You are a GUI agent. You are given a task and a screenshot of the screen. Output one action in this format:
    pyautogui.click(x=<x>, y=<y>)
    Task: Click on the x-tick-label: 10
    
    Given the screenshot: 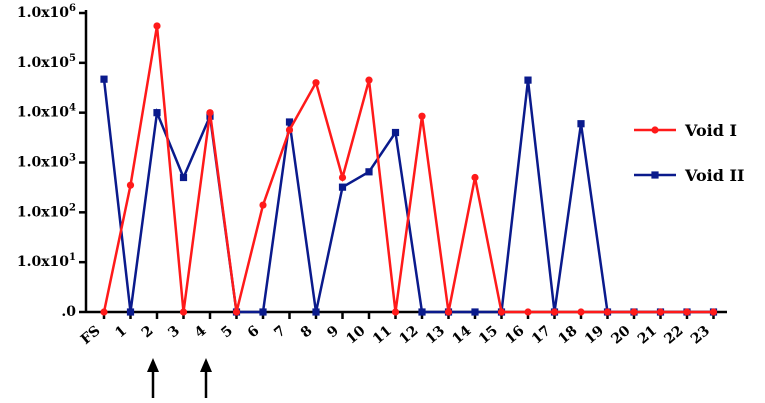 What is the action you would take?
    pyautogui.click(x=355, y=335)
    